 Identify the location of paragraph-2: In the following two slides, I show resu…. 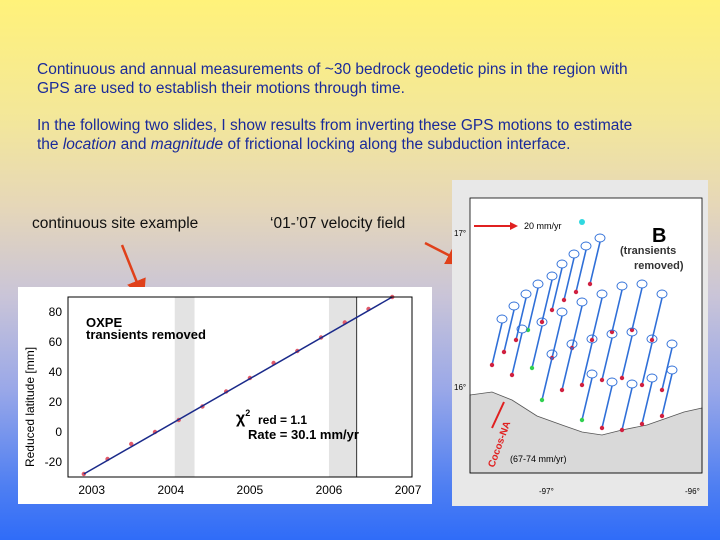
(335, 135).